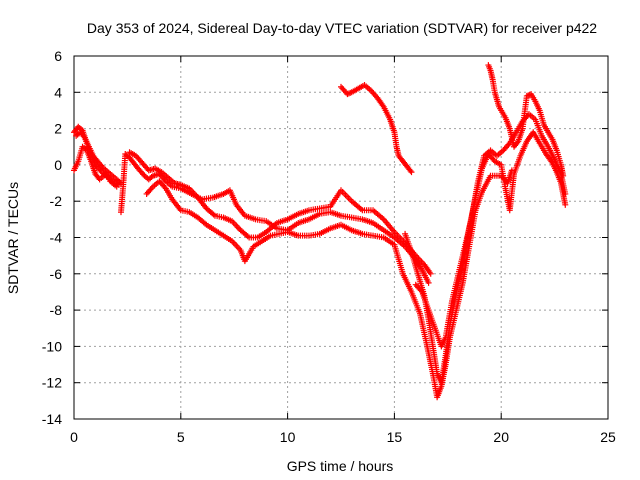 The image size is (640, 480). Describe the element at coordinates (56, 274) in the screenshot. I see `y-tick-label: -6` at that location.